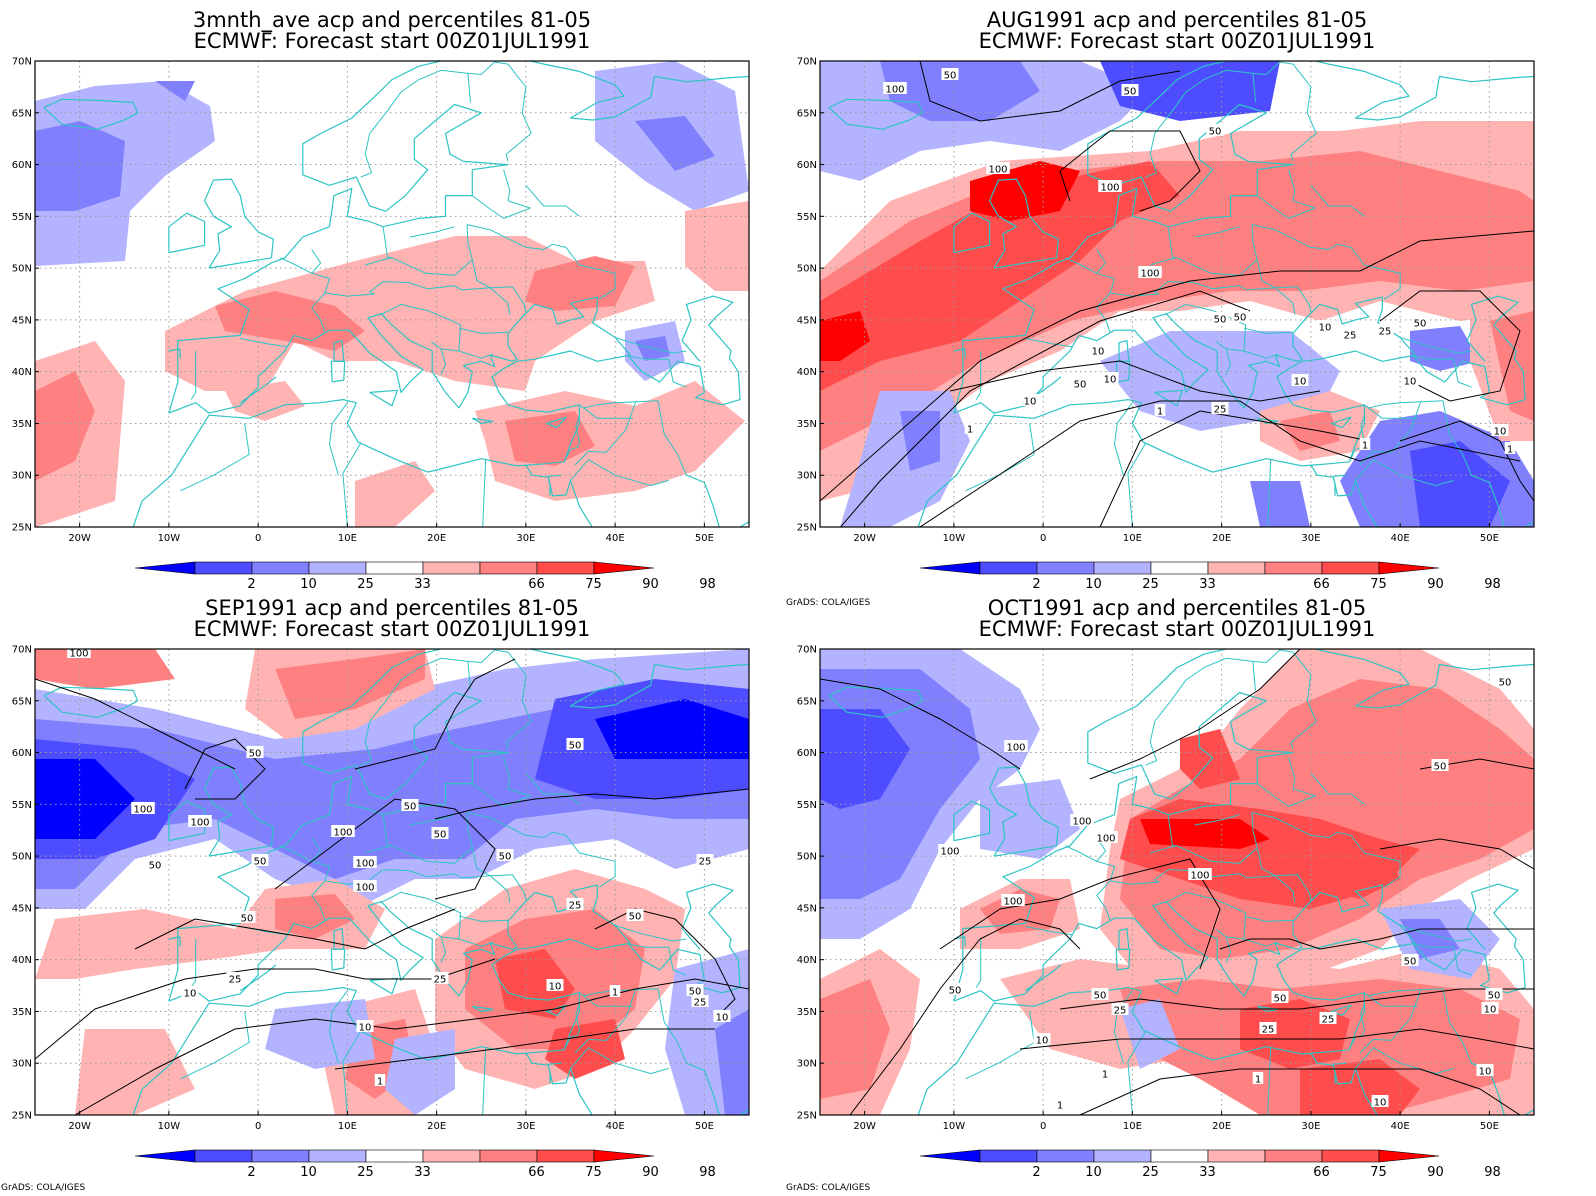 Image resolution: width=1596 pixels, height=1196 pixels. Describe the element at coordinates (1042, 1040) in the screenshot. I see `contour-label: 10` at that location.